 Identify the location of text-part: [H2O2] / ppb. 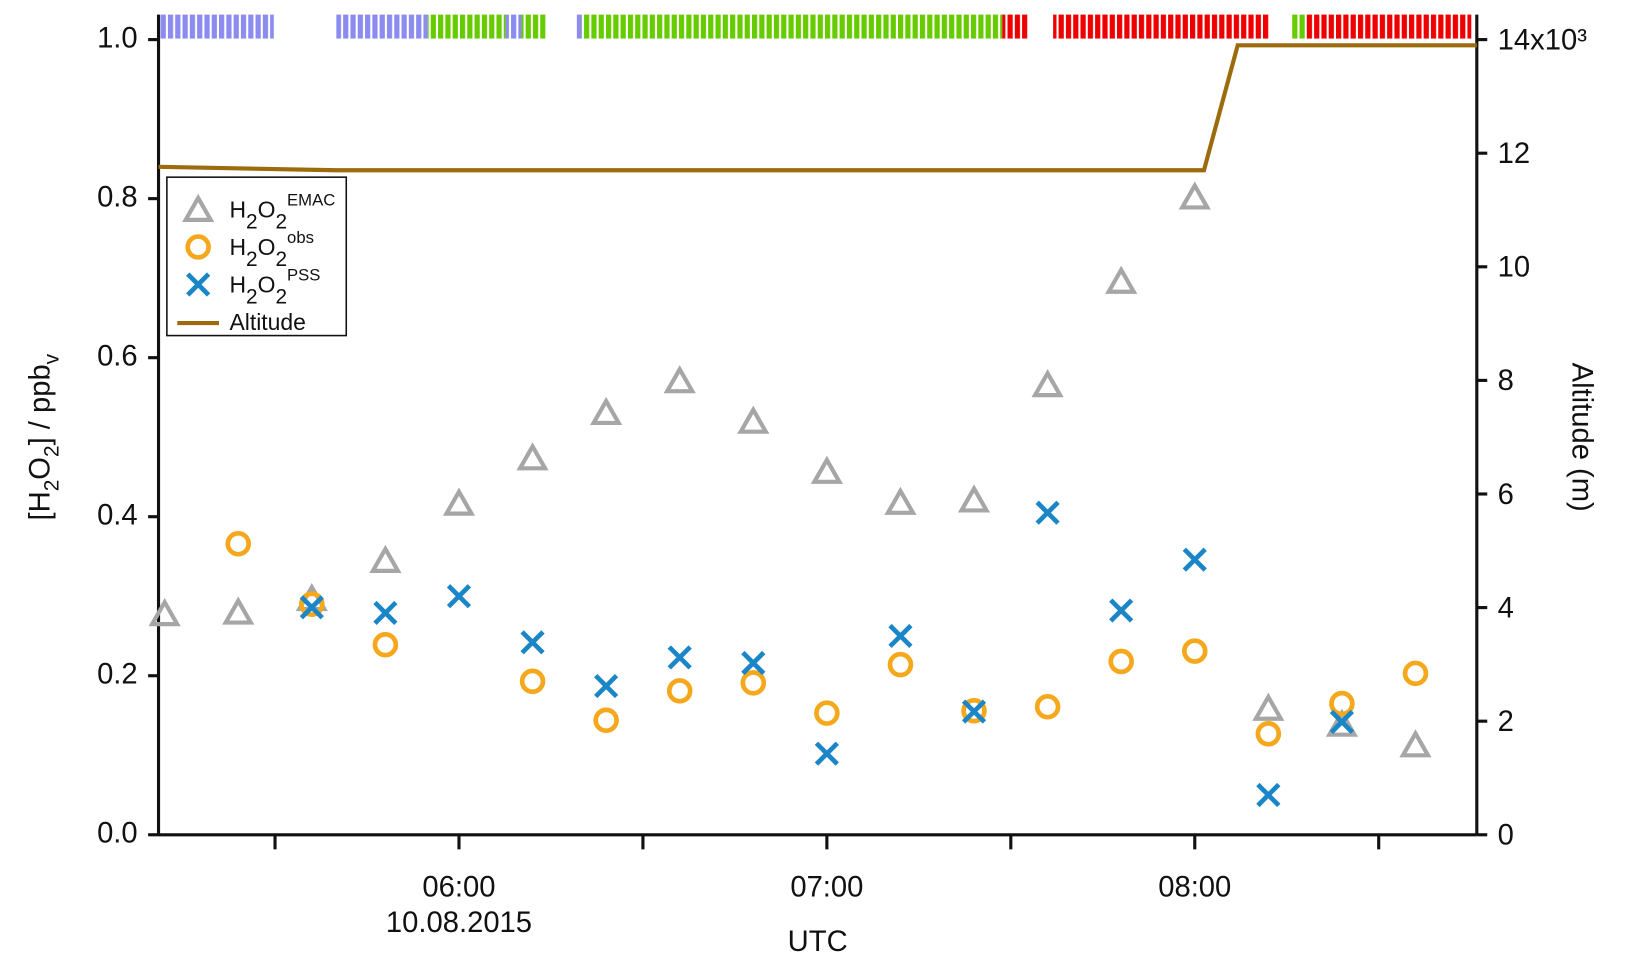
(43, 442).